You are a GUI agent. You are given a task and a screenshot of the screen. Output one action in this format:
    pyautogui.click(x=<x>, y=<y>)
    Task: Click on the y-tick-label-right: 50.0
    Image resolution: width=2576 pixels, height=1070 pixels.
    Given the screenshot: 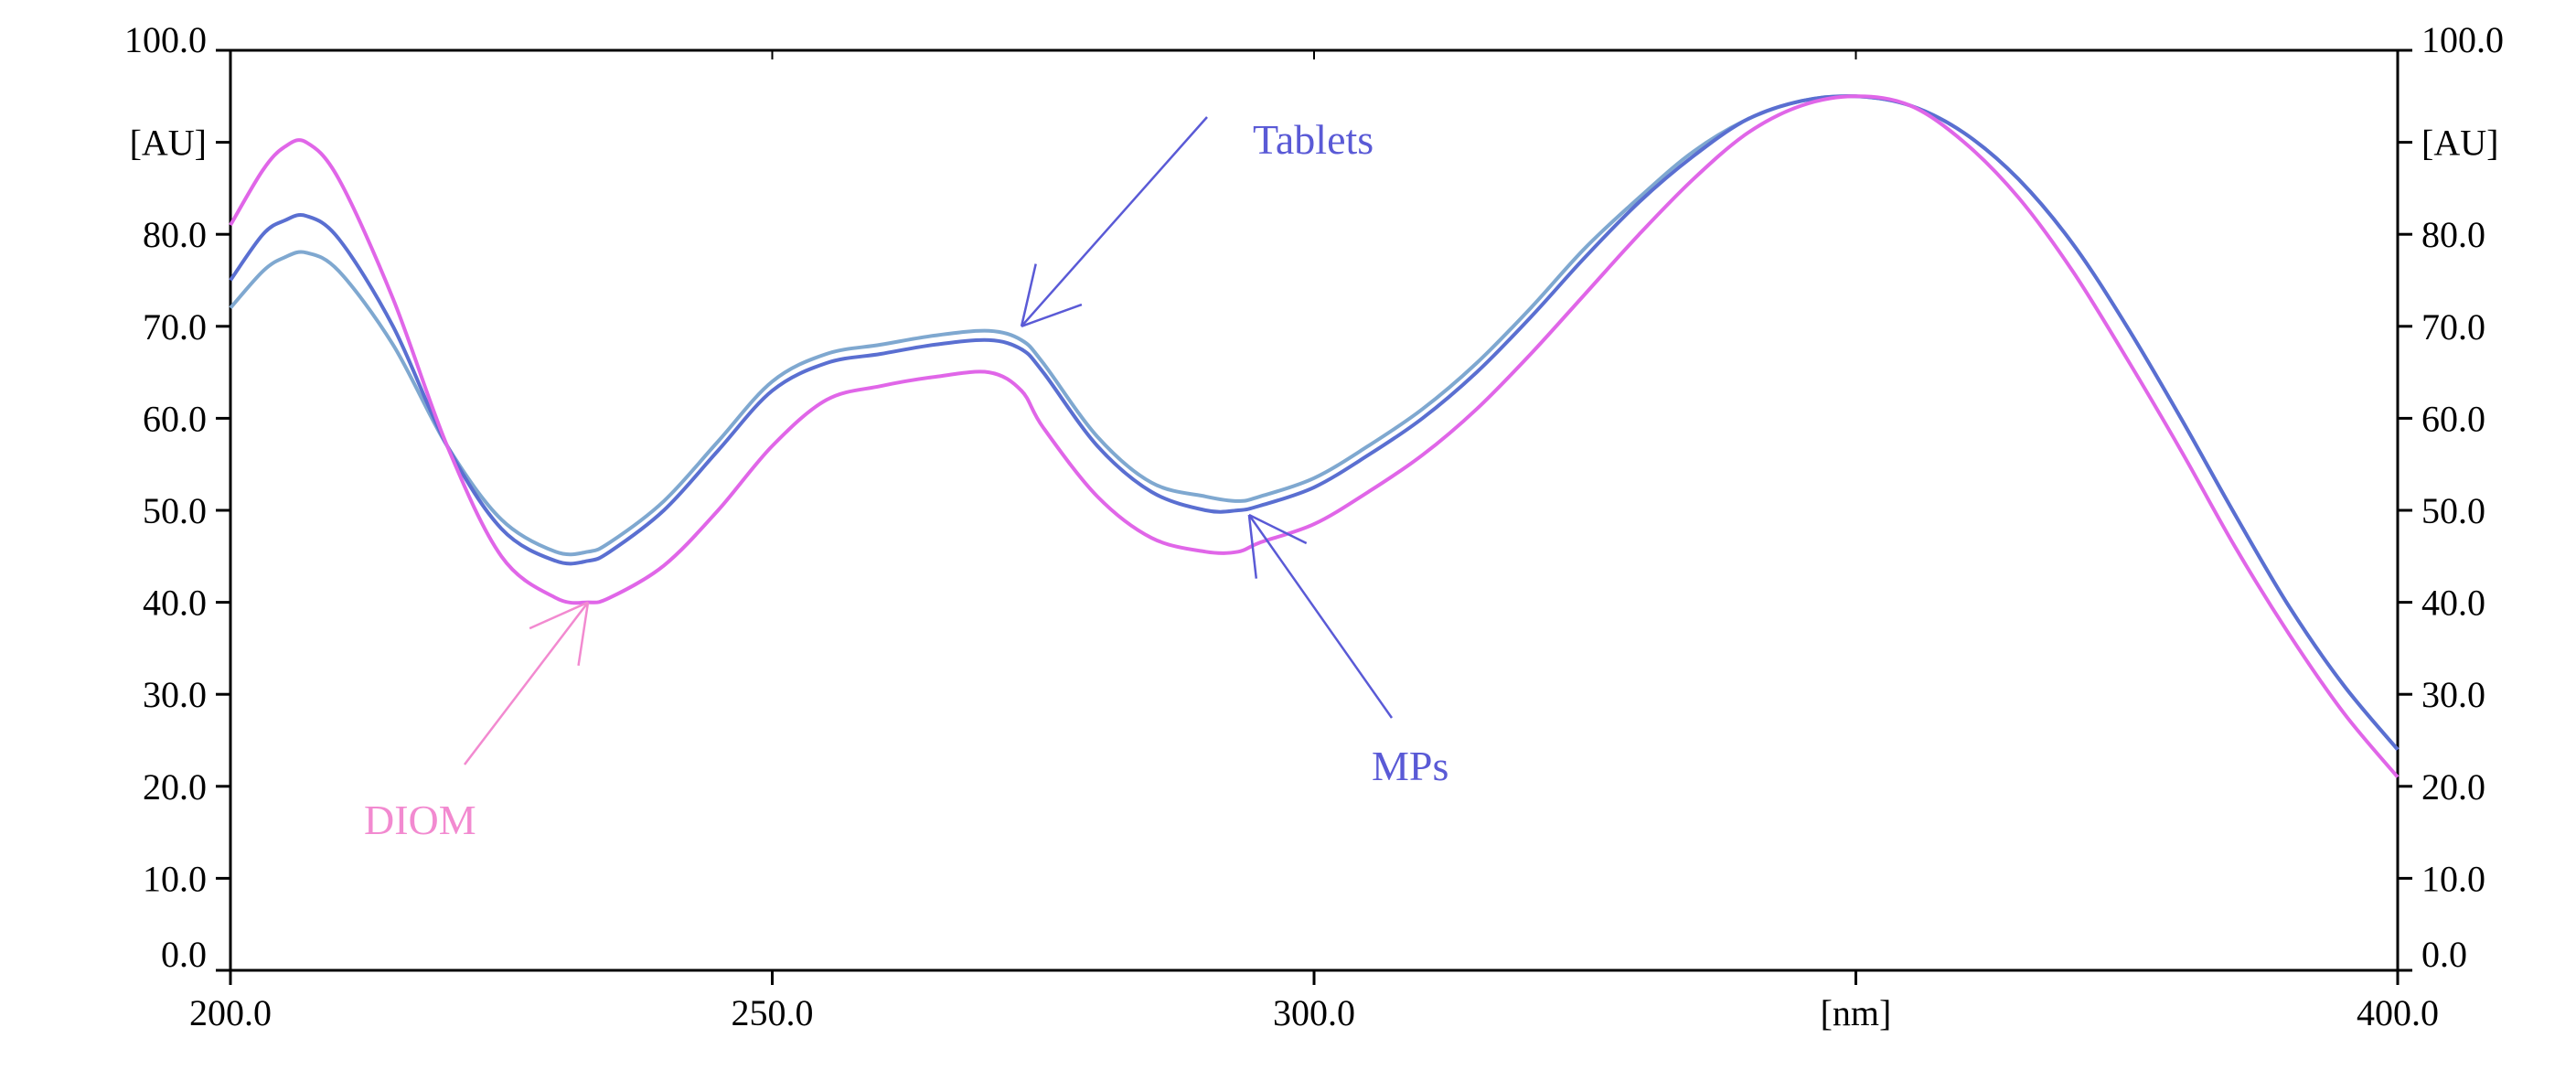 What is the action you would take?
    pyautogui.click(x=2453, y=510)
    